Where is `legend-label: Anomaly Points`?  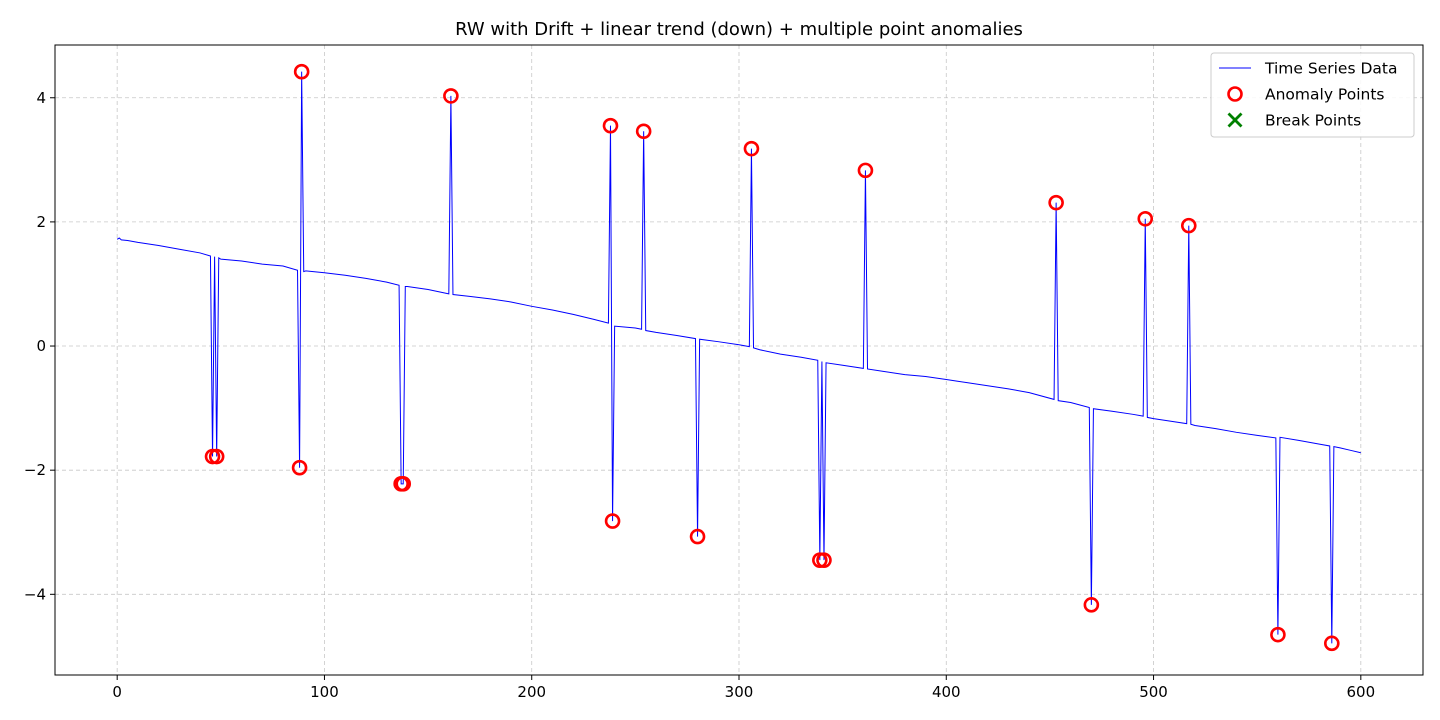 legend-label: Anomaly Points is located at coordinates (1324, 95).